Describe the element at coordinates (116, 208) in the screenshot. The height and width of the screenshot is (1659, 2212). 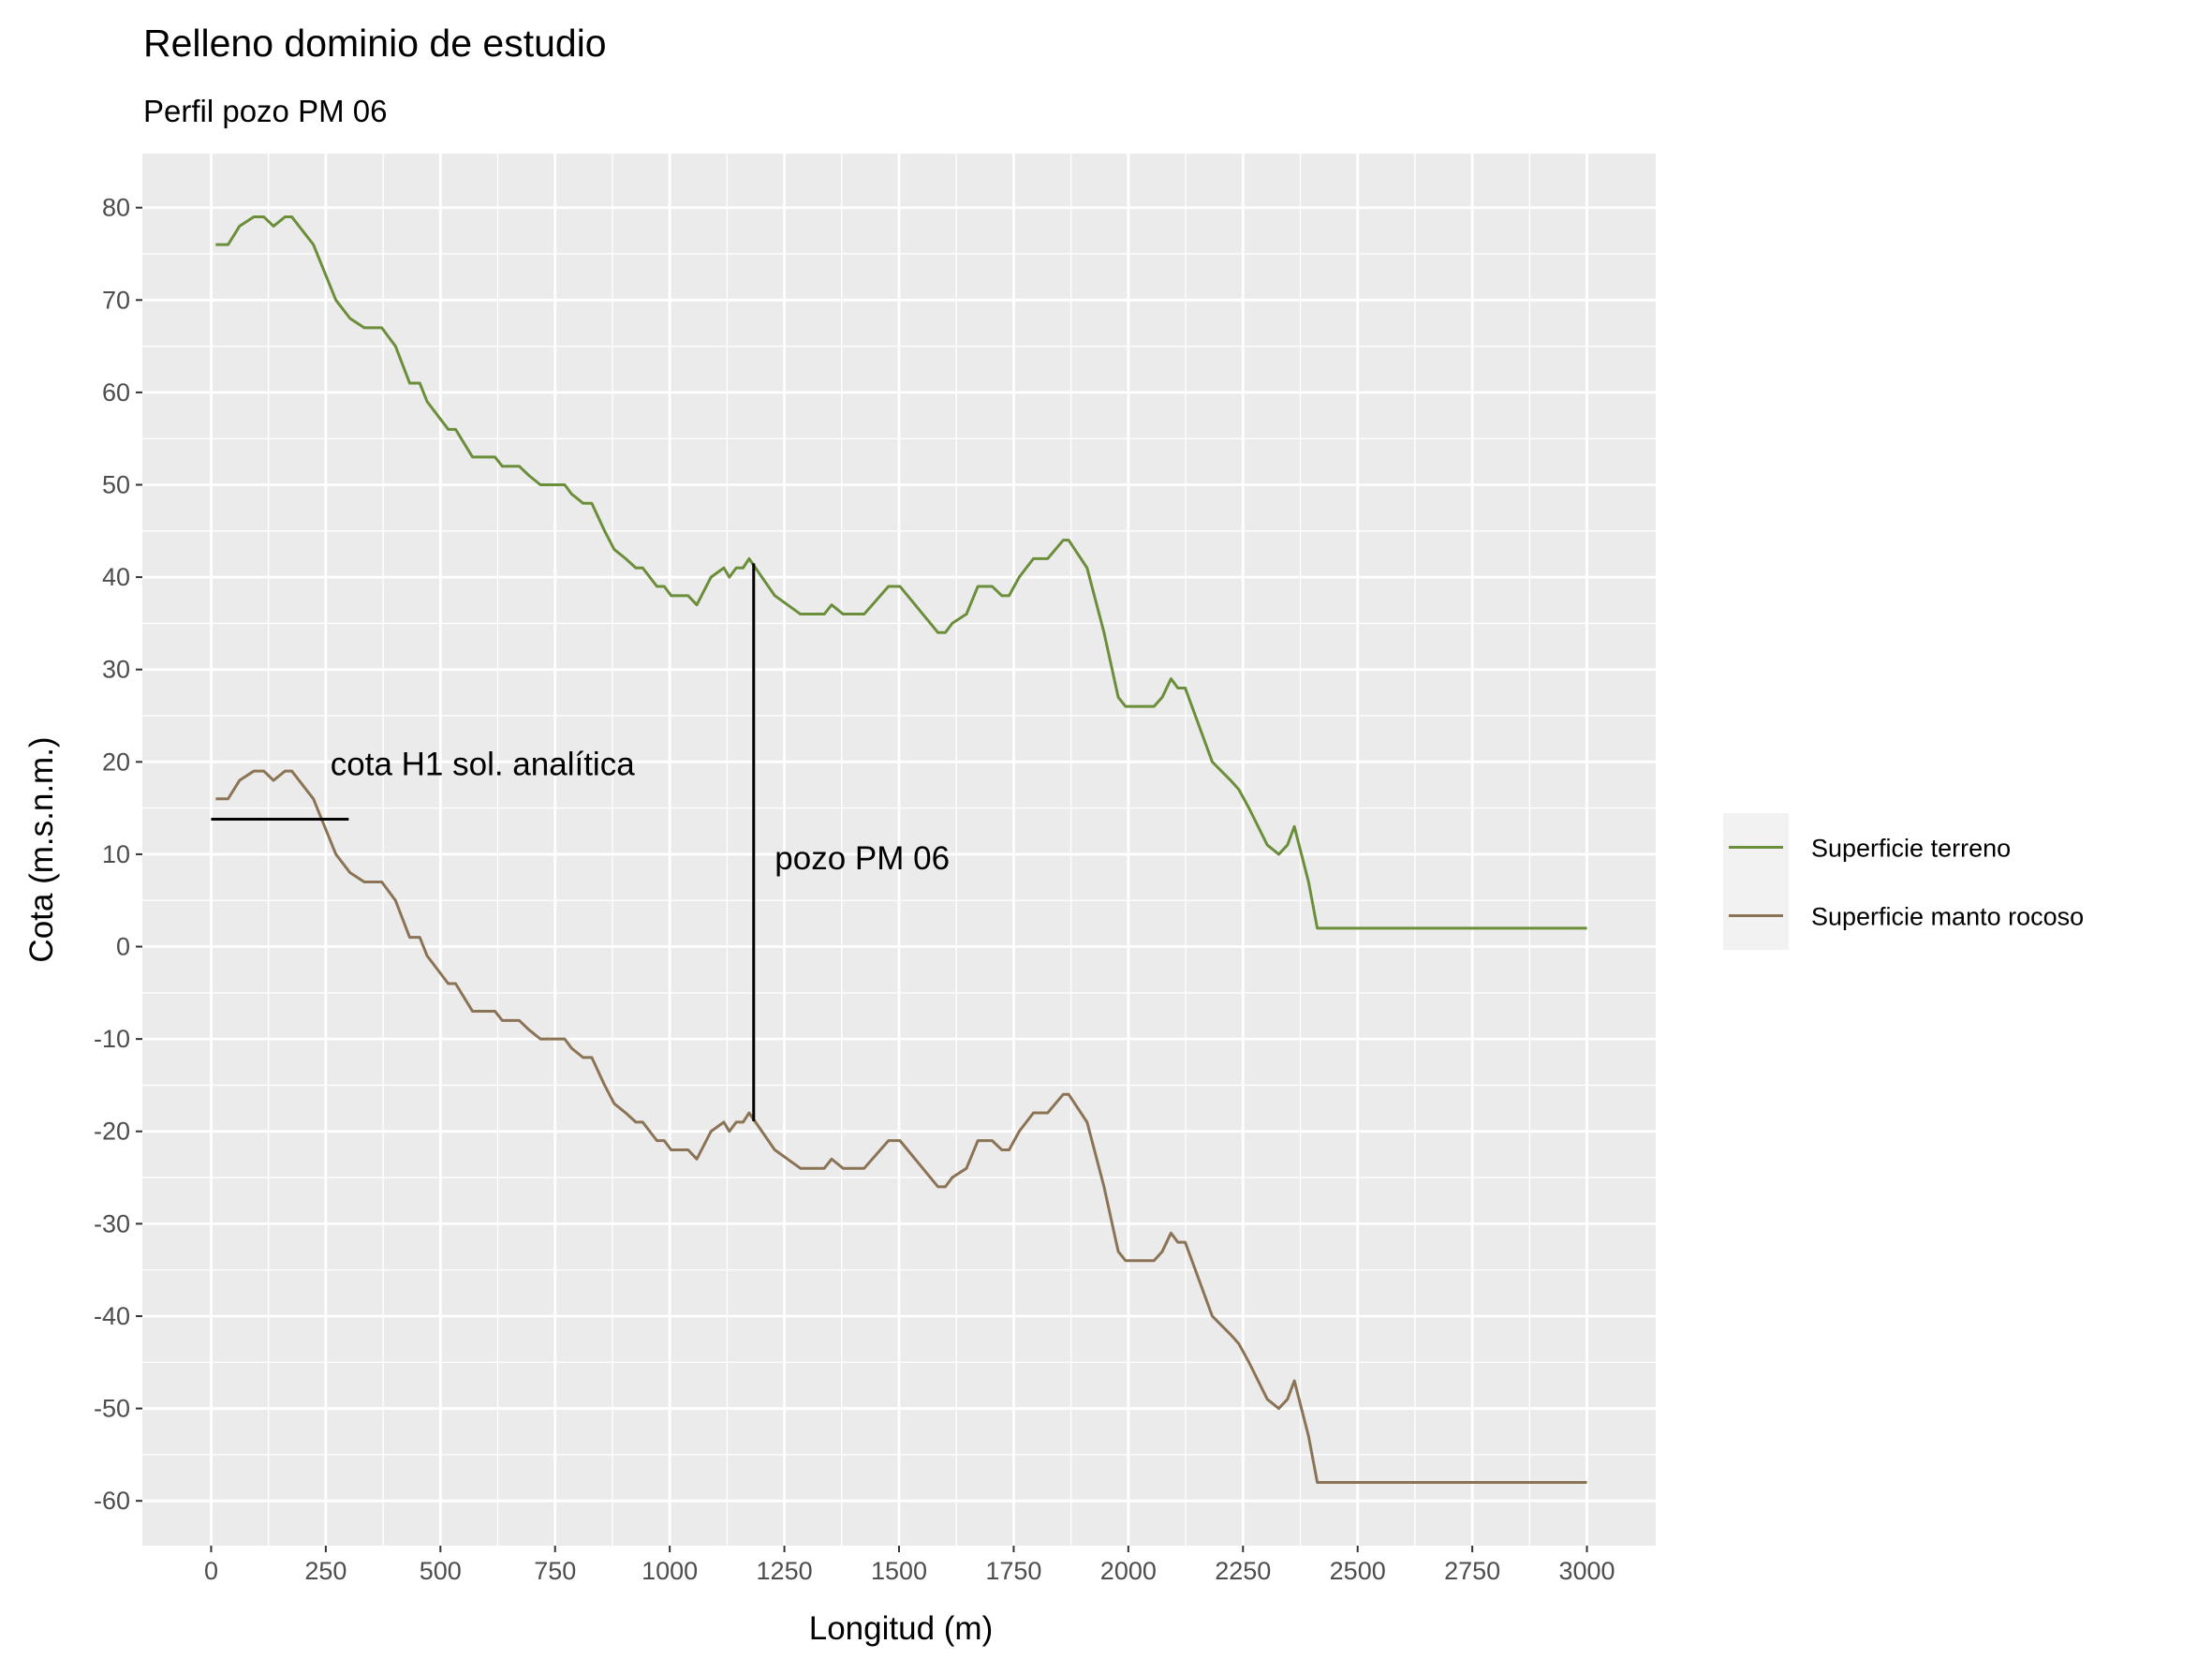
I see `y-tick-label: 80` at that location.